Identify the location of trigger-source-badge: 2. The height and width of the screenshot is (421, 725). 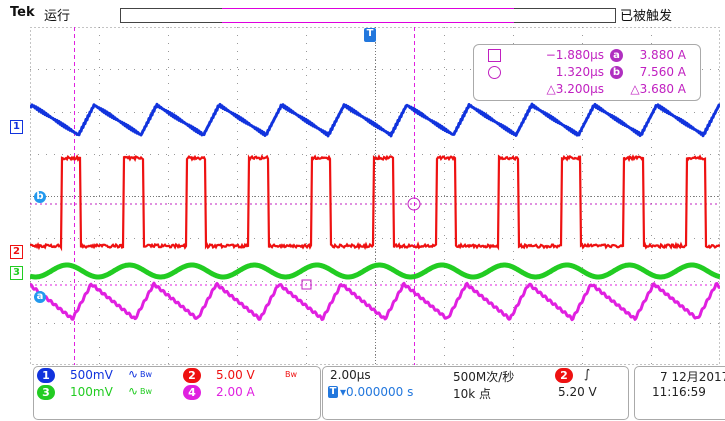
(564, 375).